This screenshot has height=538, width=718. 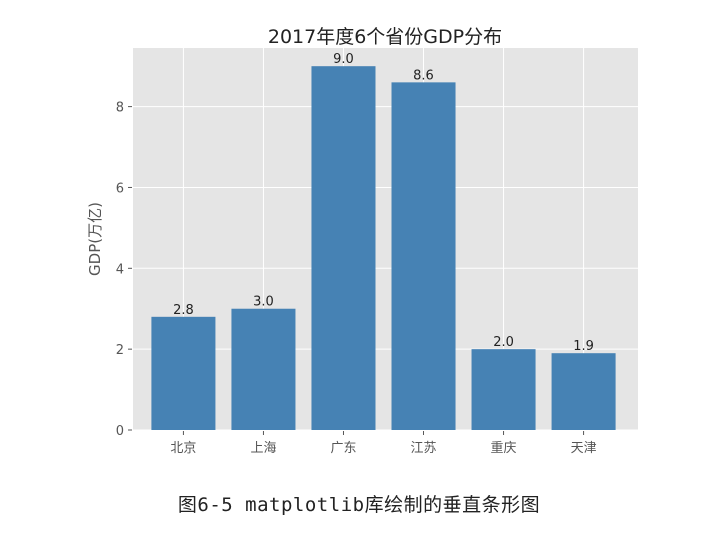 What do you see at coordinates (383, 443) in the screenshot?
I see `x-axis-ticks: 北京 上海 广东 江苏 重庆 天津` at bounding box center [383, 443].